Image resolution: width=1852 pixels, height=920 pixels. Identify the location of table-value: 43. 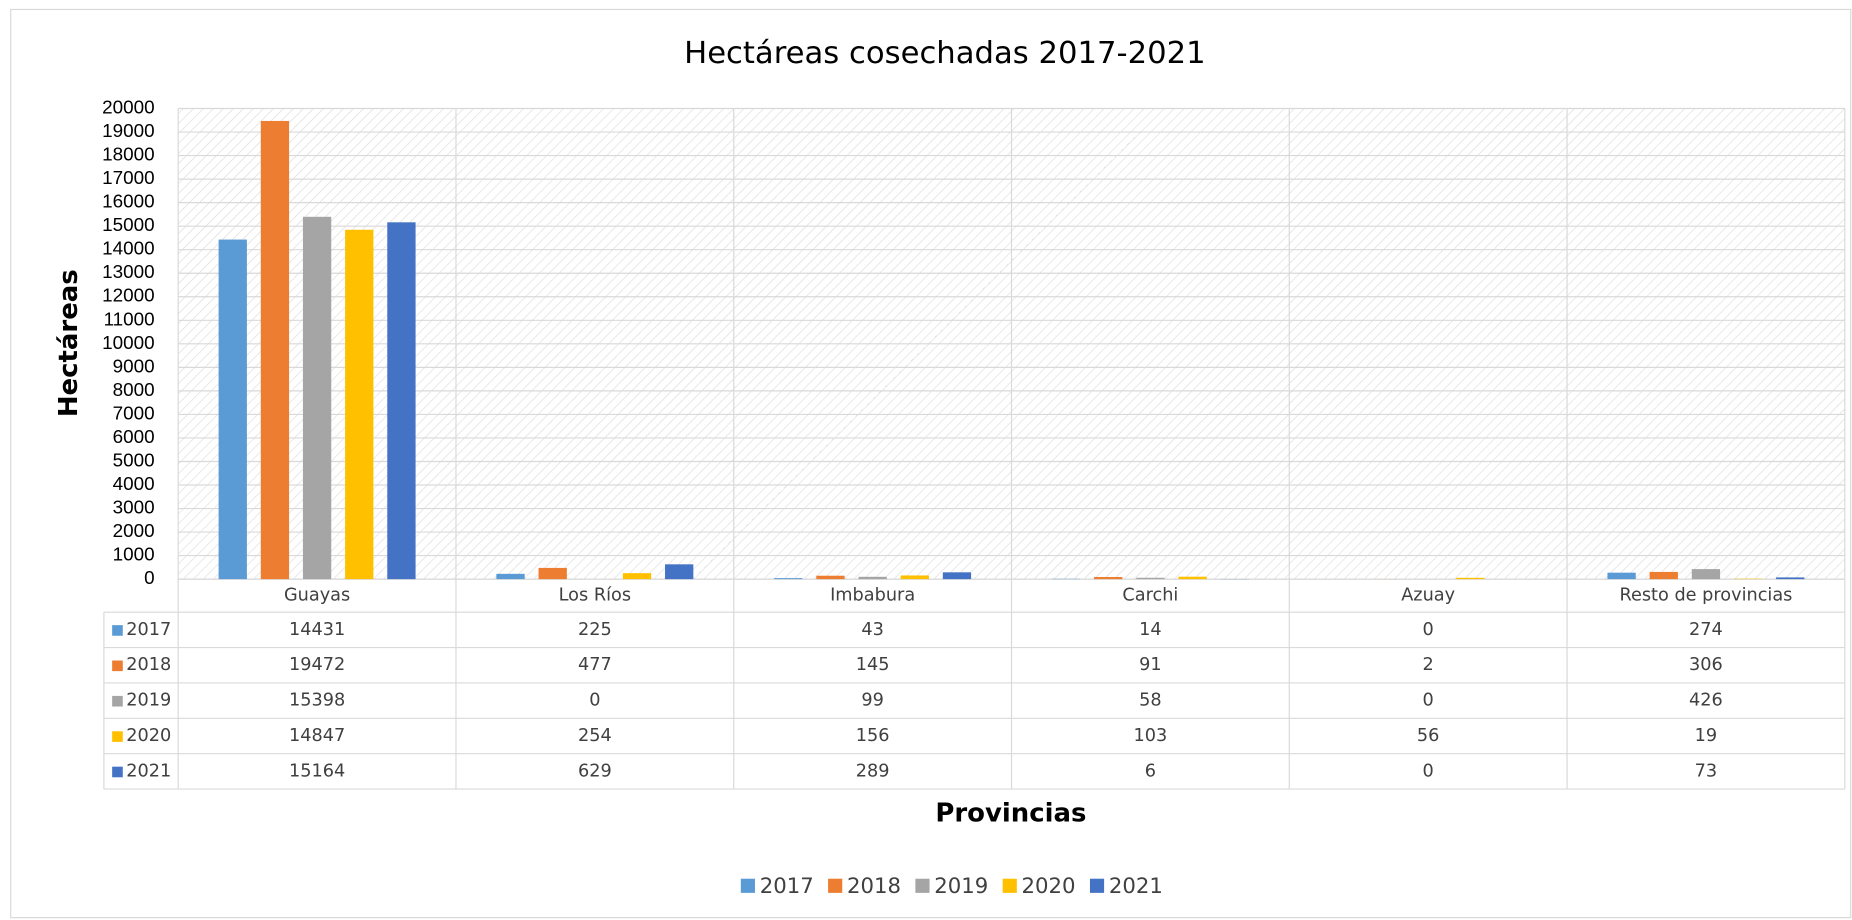
(872, 630).